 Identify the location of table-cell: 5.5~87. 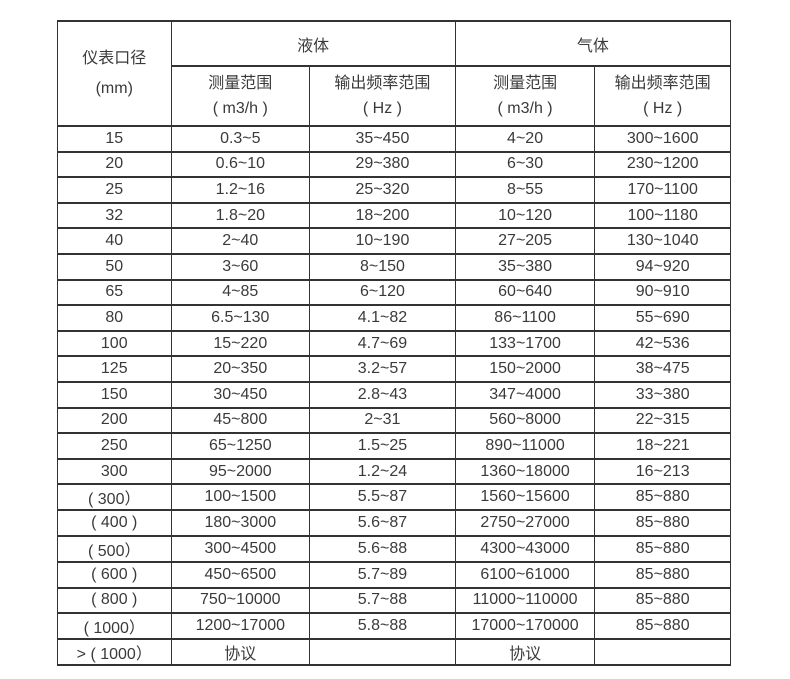
(382, 497).